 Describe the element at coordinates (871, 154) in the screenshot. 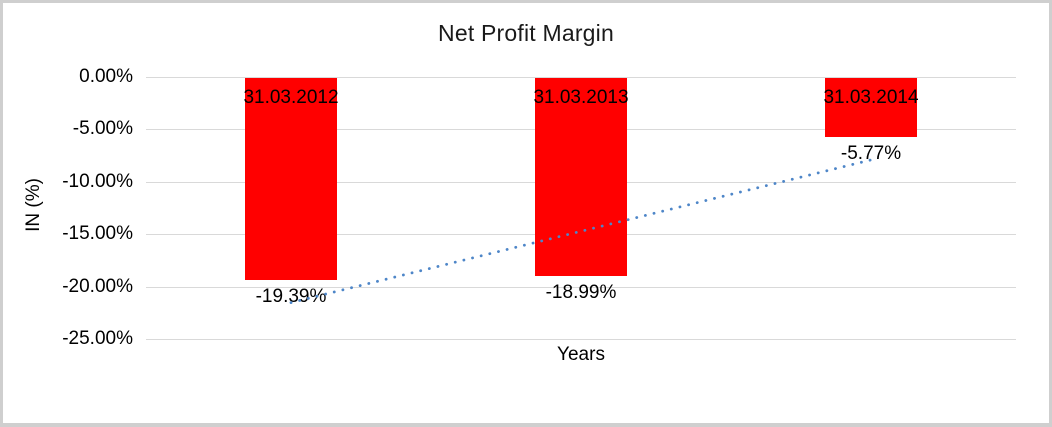

I see `bar-value-label: -5.77%` at that location.